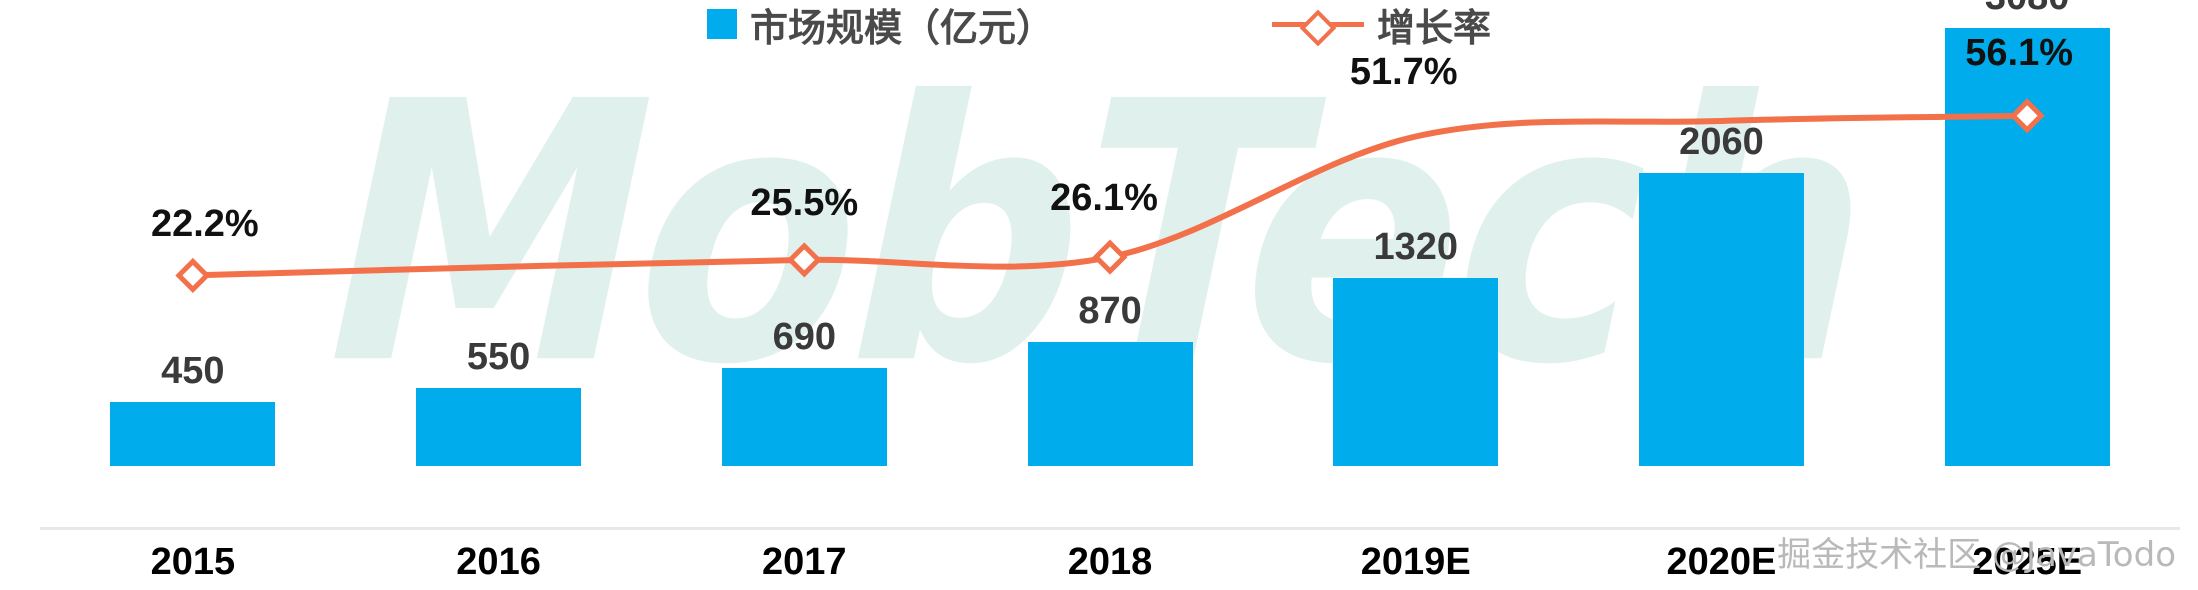  Describe the element at coordinates (1434, 27) in the screenshot. I see `legend-item-label: 增长率` at that location.